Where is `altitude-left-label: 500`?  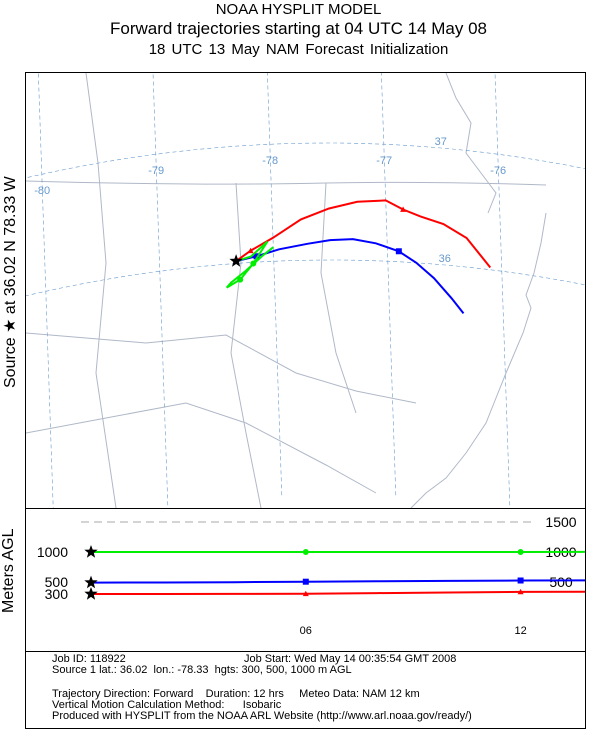
altitude-left-label: 500 is located at coordinates (57, 582).